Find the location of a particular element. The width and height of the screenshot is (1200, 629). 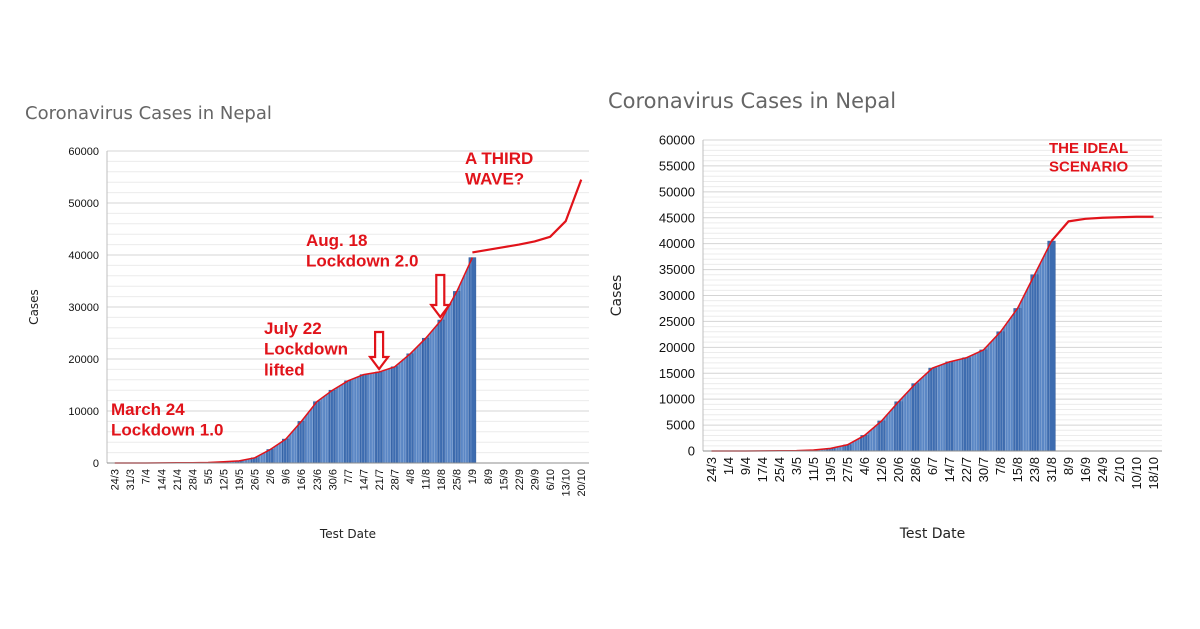

x-tick-label: 18/10 is located at coordinates (1153, 473).